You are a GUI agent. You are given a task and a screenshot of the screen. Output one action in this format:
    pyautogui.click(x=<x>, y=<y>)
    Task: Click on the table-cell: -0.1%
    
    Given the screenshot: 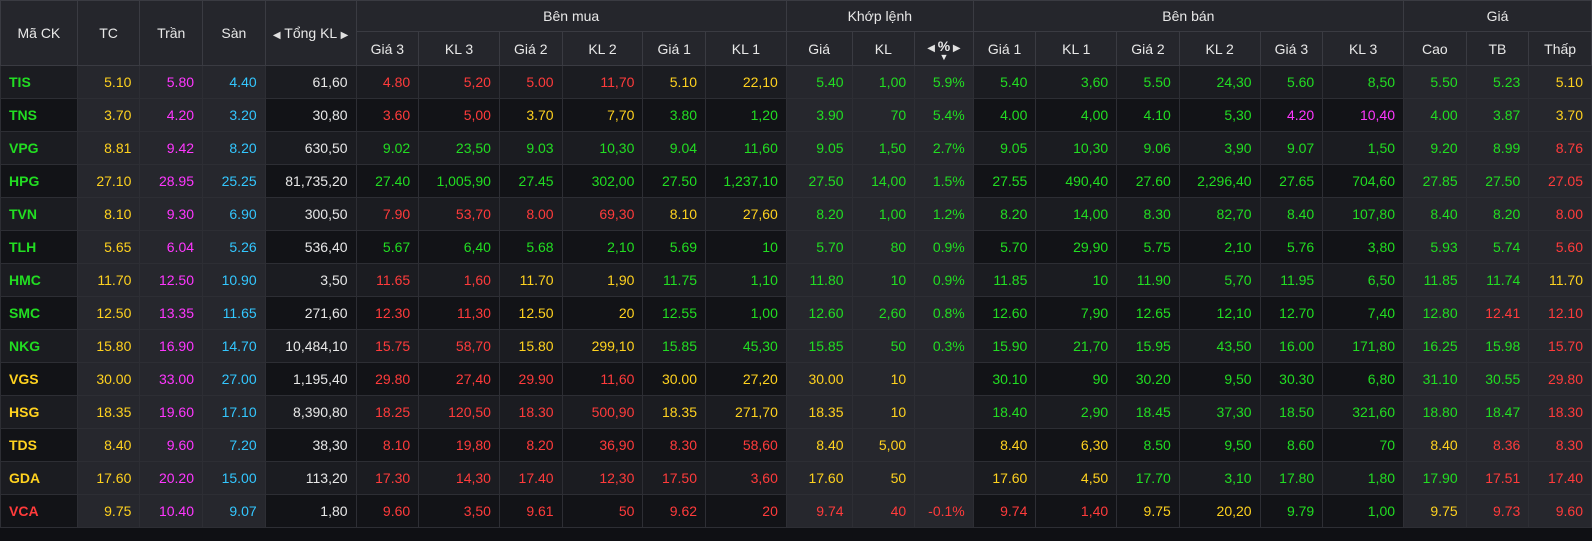 What is the action you would take?
    pyautogui.click(x=944, y=511)
    